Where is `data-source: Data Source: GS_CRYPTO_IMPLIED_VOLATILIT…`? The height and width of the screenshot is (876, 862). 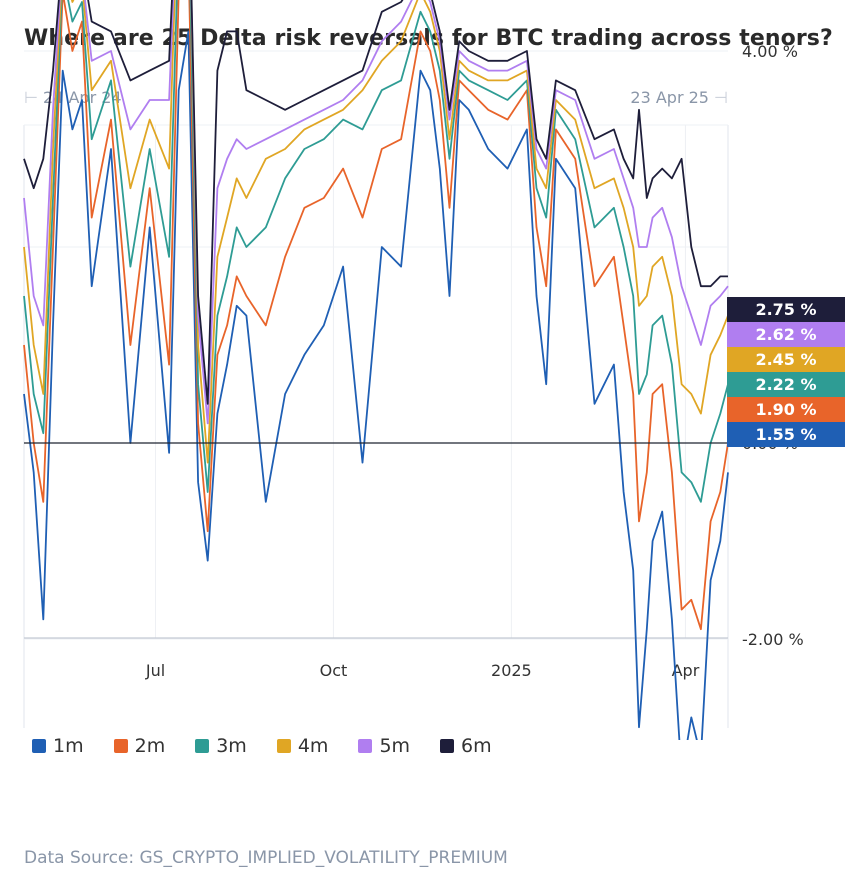
data-source: Data Source: GS_CRYPTO_IMPLIED_VOLATILIT… is located at coordinates (266, 858).